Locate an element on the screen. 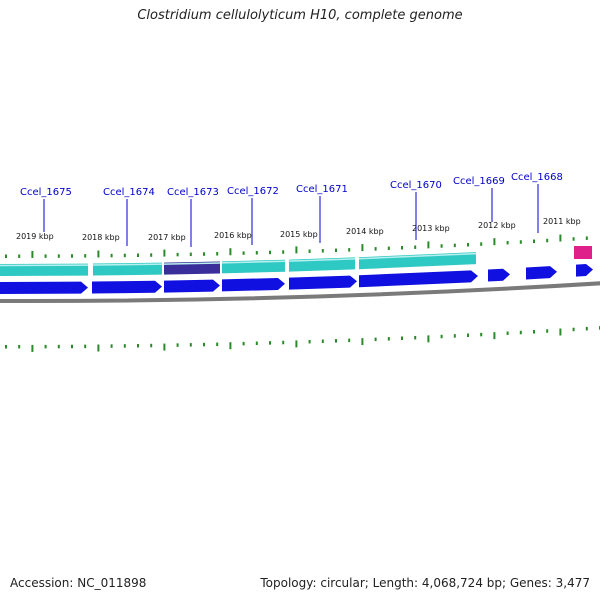  scale-tick-label: 2013 kbp is located at coordinates (431, 228).